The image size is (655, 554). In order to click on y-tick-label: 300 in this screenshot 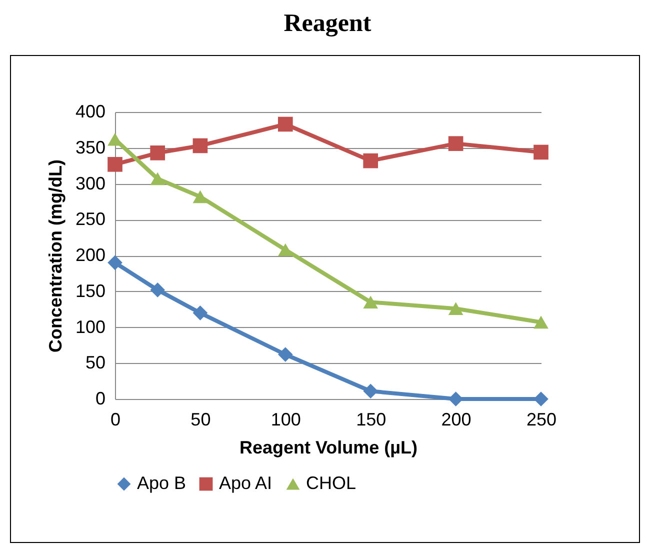, I will do `click(90, 183)`.